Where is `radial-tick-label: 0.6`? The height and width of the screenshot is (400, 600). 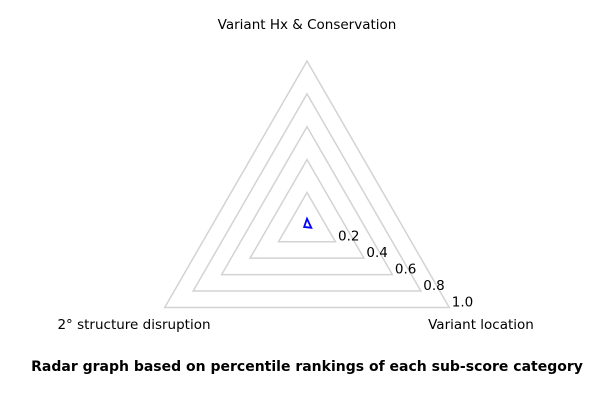
radial-tick-label: 0.6 is located at coordinates (405, 270).